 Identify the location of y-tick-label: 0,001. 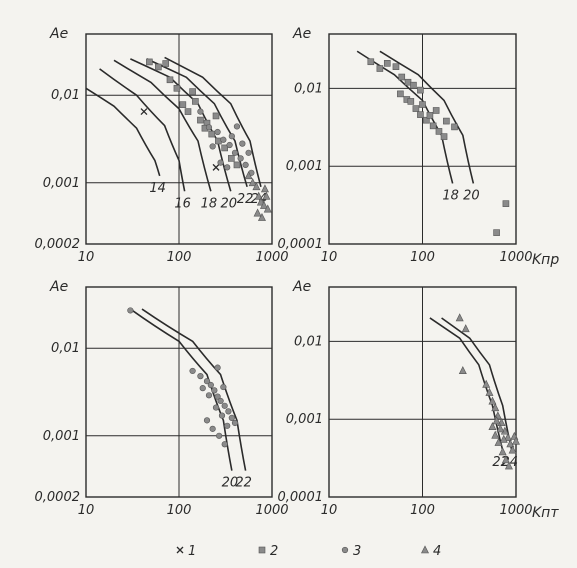
(61, 183).